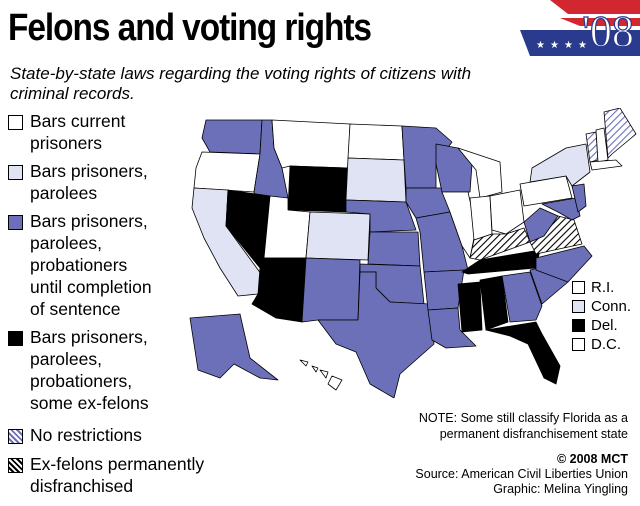  I want to click on state-north-carolina, so click(564, 264).